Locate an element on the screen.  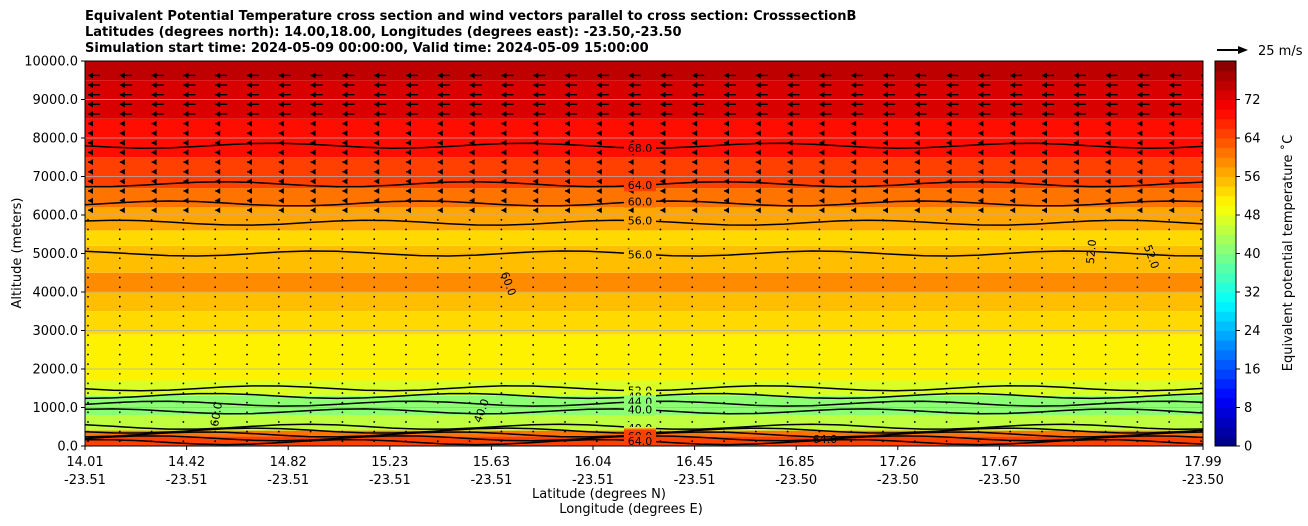
contour-label: 60.0 is located at coordinates (640, 202).